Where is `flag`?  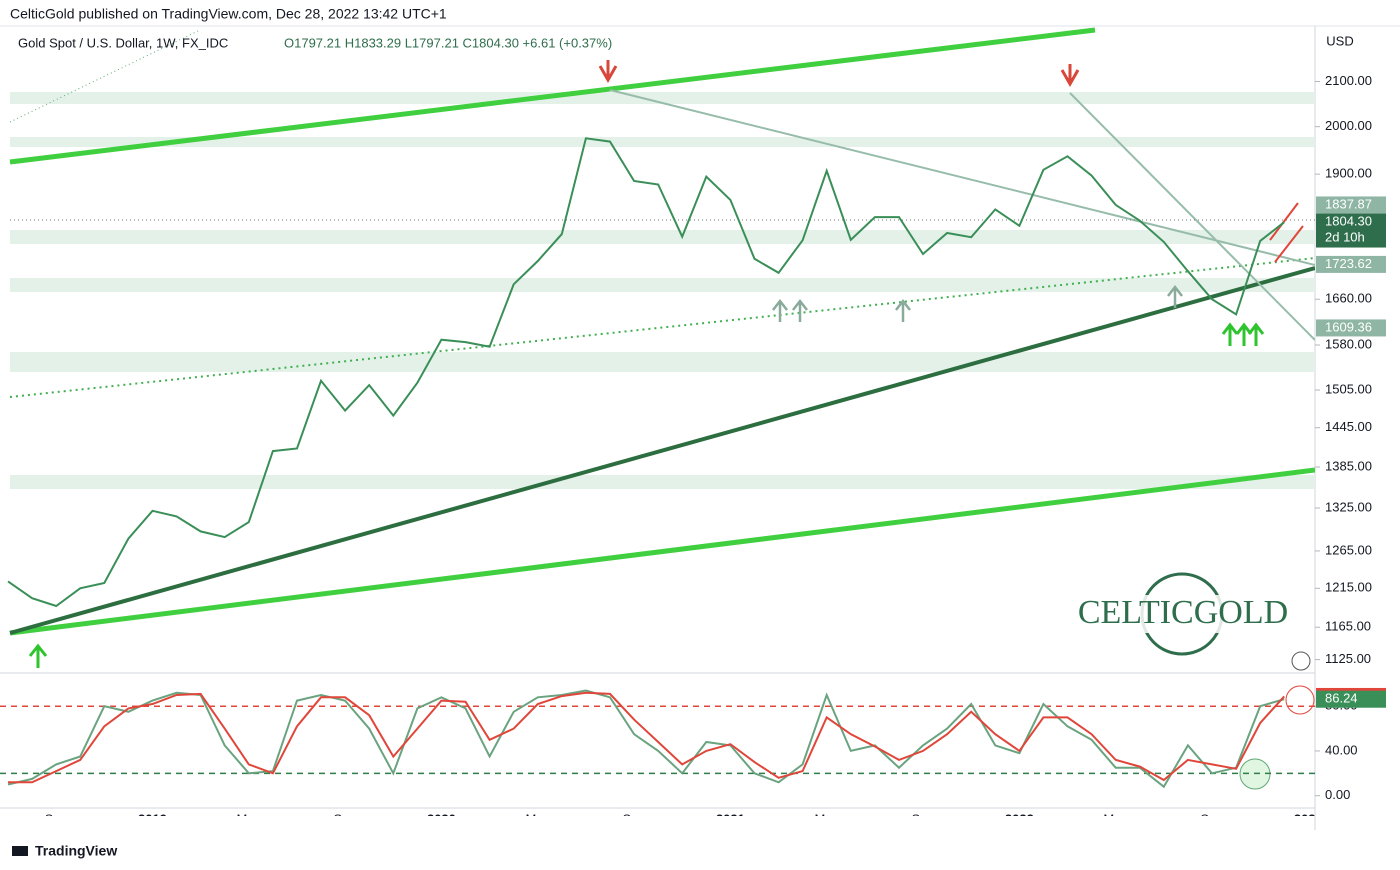
flag is located at coordinates (1286, 232).